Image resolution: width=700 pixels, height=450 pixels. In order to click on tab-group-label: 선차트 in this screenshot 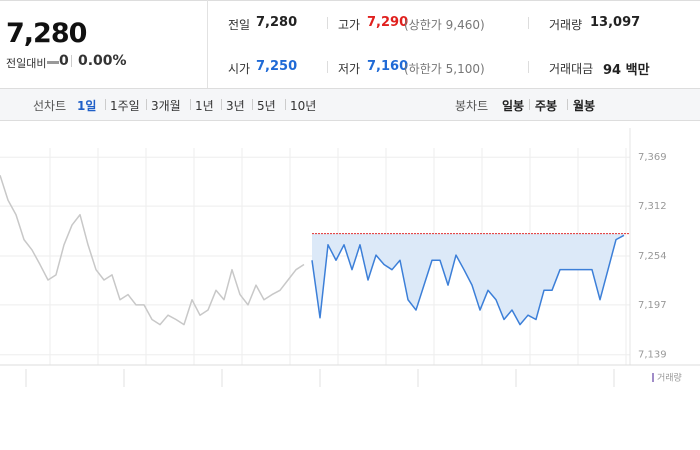, I will do `click(50, 106)`.